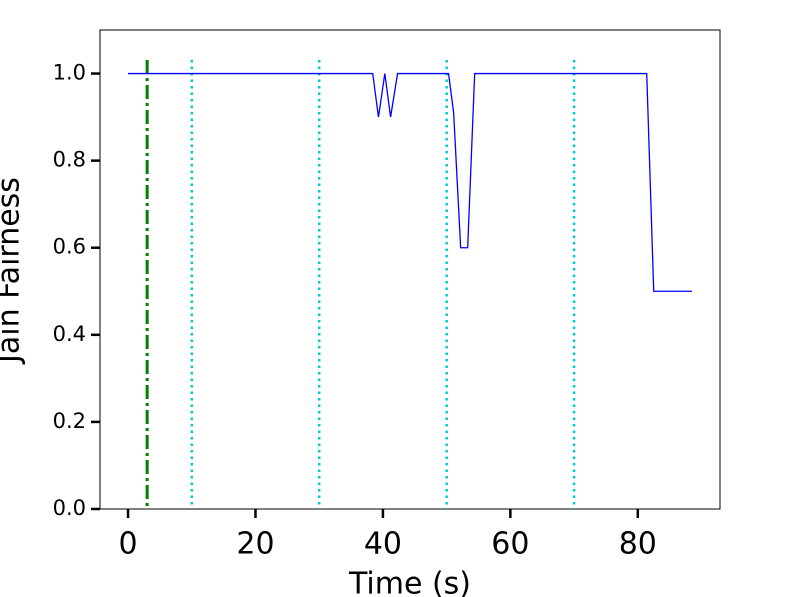 The width and height of the screenshot is (797, 597). Describe the element at coordinates (69, 421) in the screenshot. I see `y-tick-label: 0.2` at that location.